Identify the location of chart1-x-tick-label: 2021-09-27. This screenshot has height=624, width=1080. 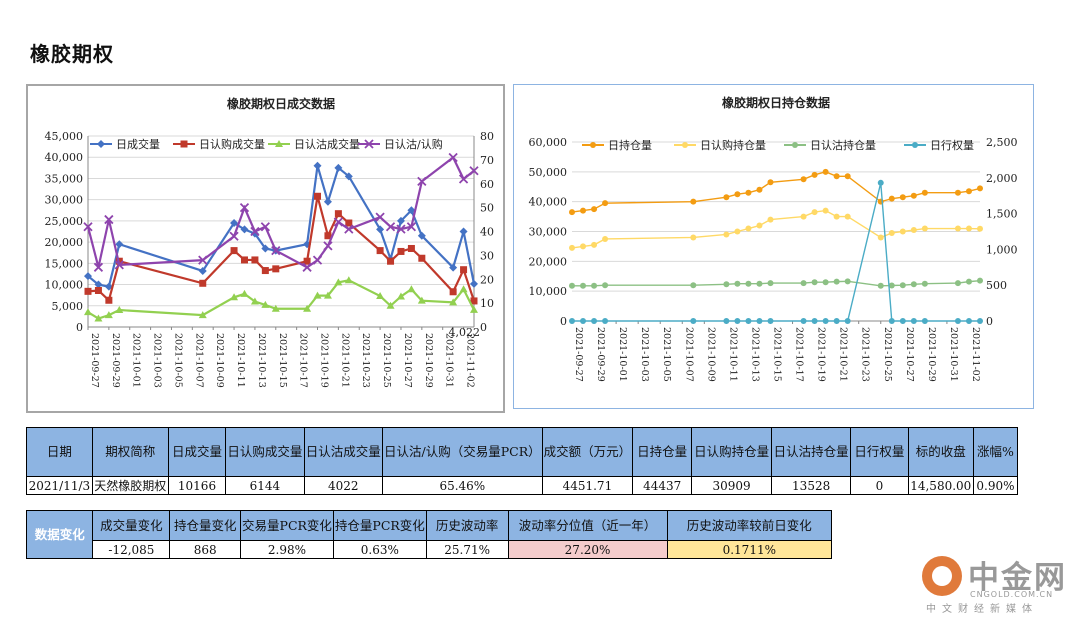
(578, 354).